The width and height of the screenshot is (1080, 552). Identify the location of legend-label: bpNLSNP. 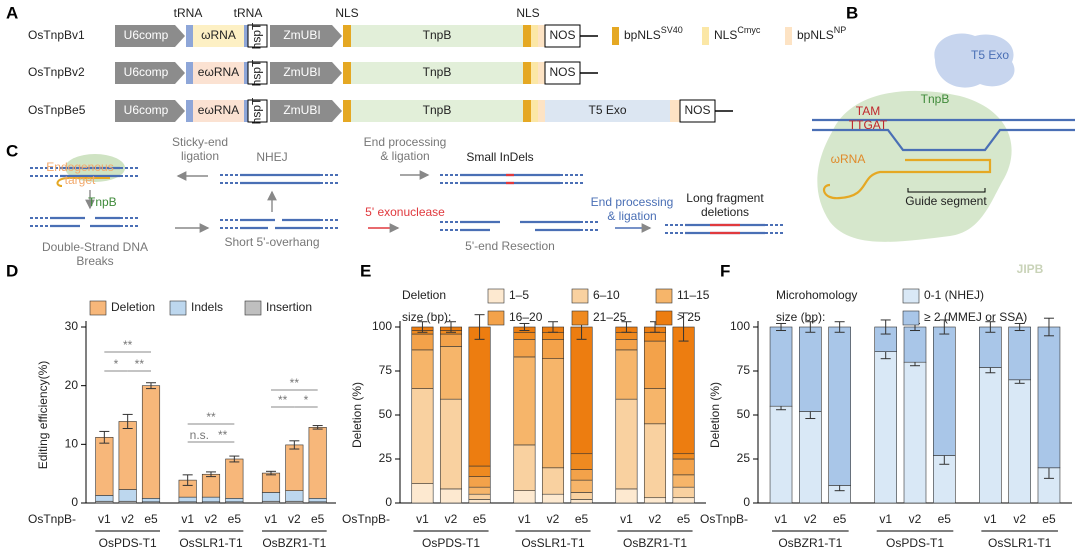
(821, 33).